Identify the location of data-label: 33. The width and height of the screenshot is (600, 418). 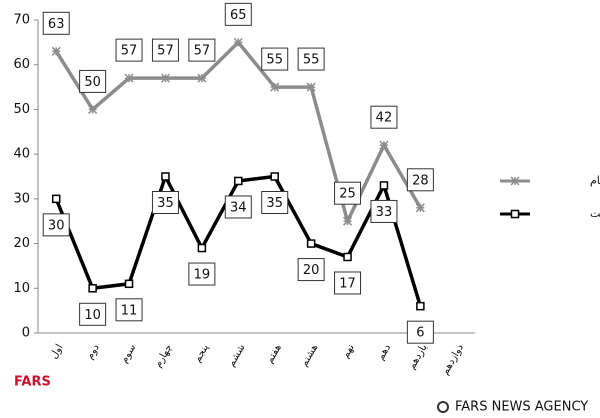
(384, 212).